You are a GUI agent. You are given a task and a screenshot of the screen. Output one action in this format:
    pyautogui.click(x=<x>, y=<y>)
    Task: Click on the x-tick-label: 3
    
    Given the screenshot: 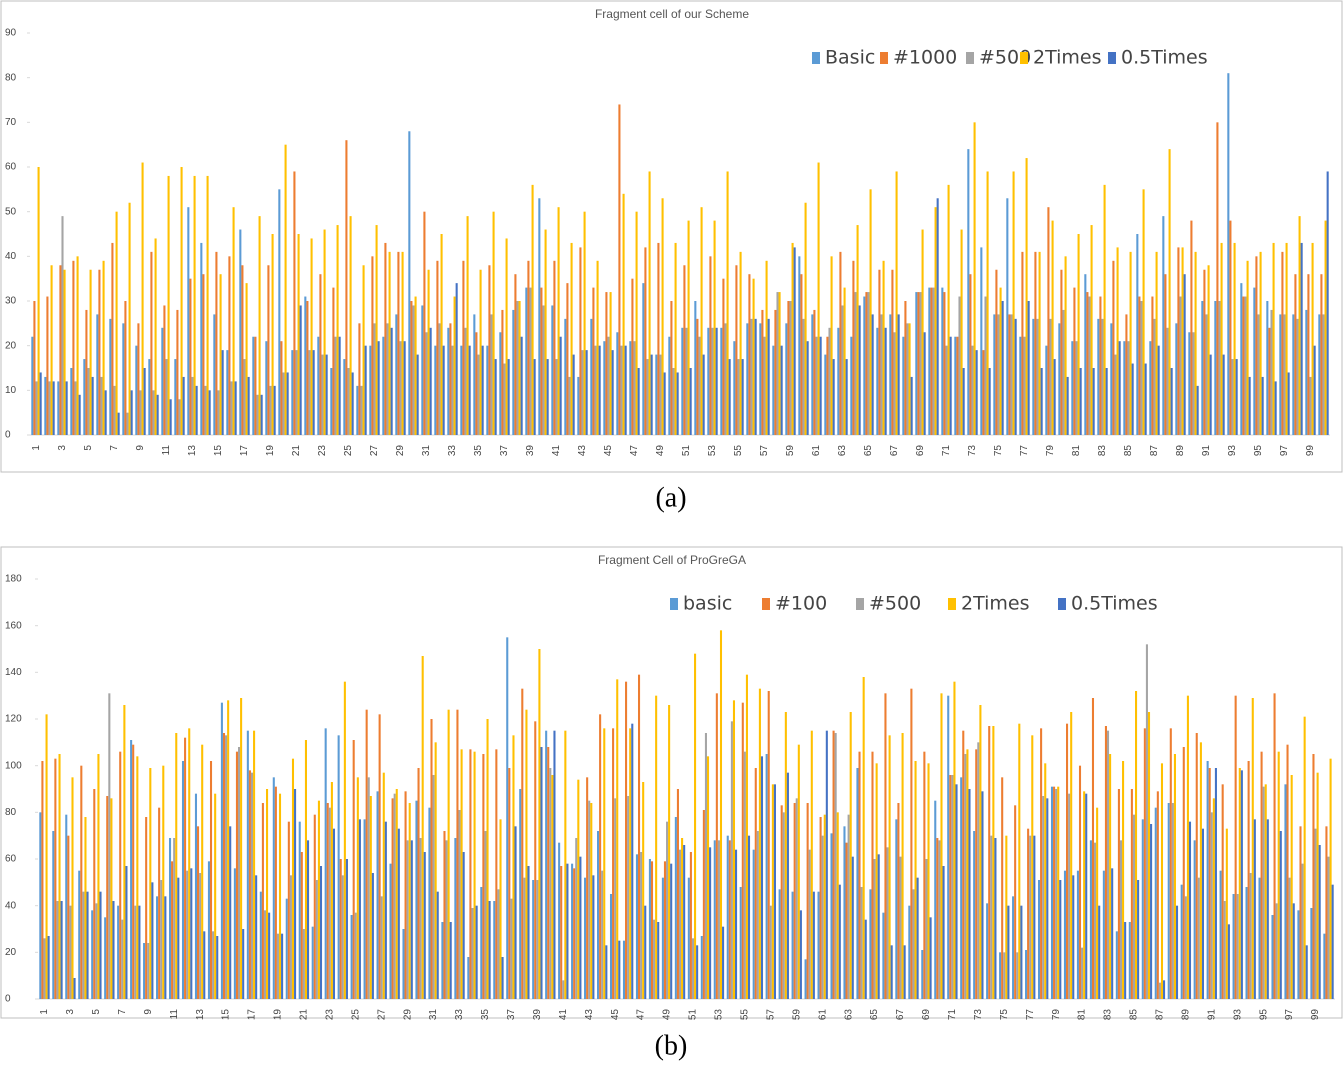 What is the action you would take?
    pyautogui.click(x=70, y=1012)
    